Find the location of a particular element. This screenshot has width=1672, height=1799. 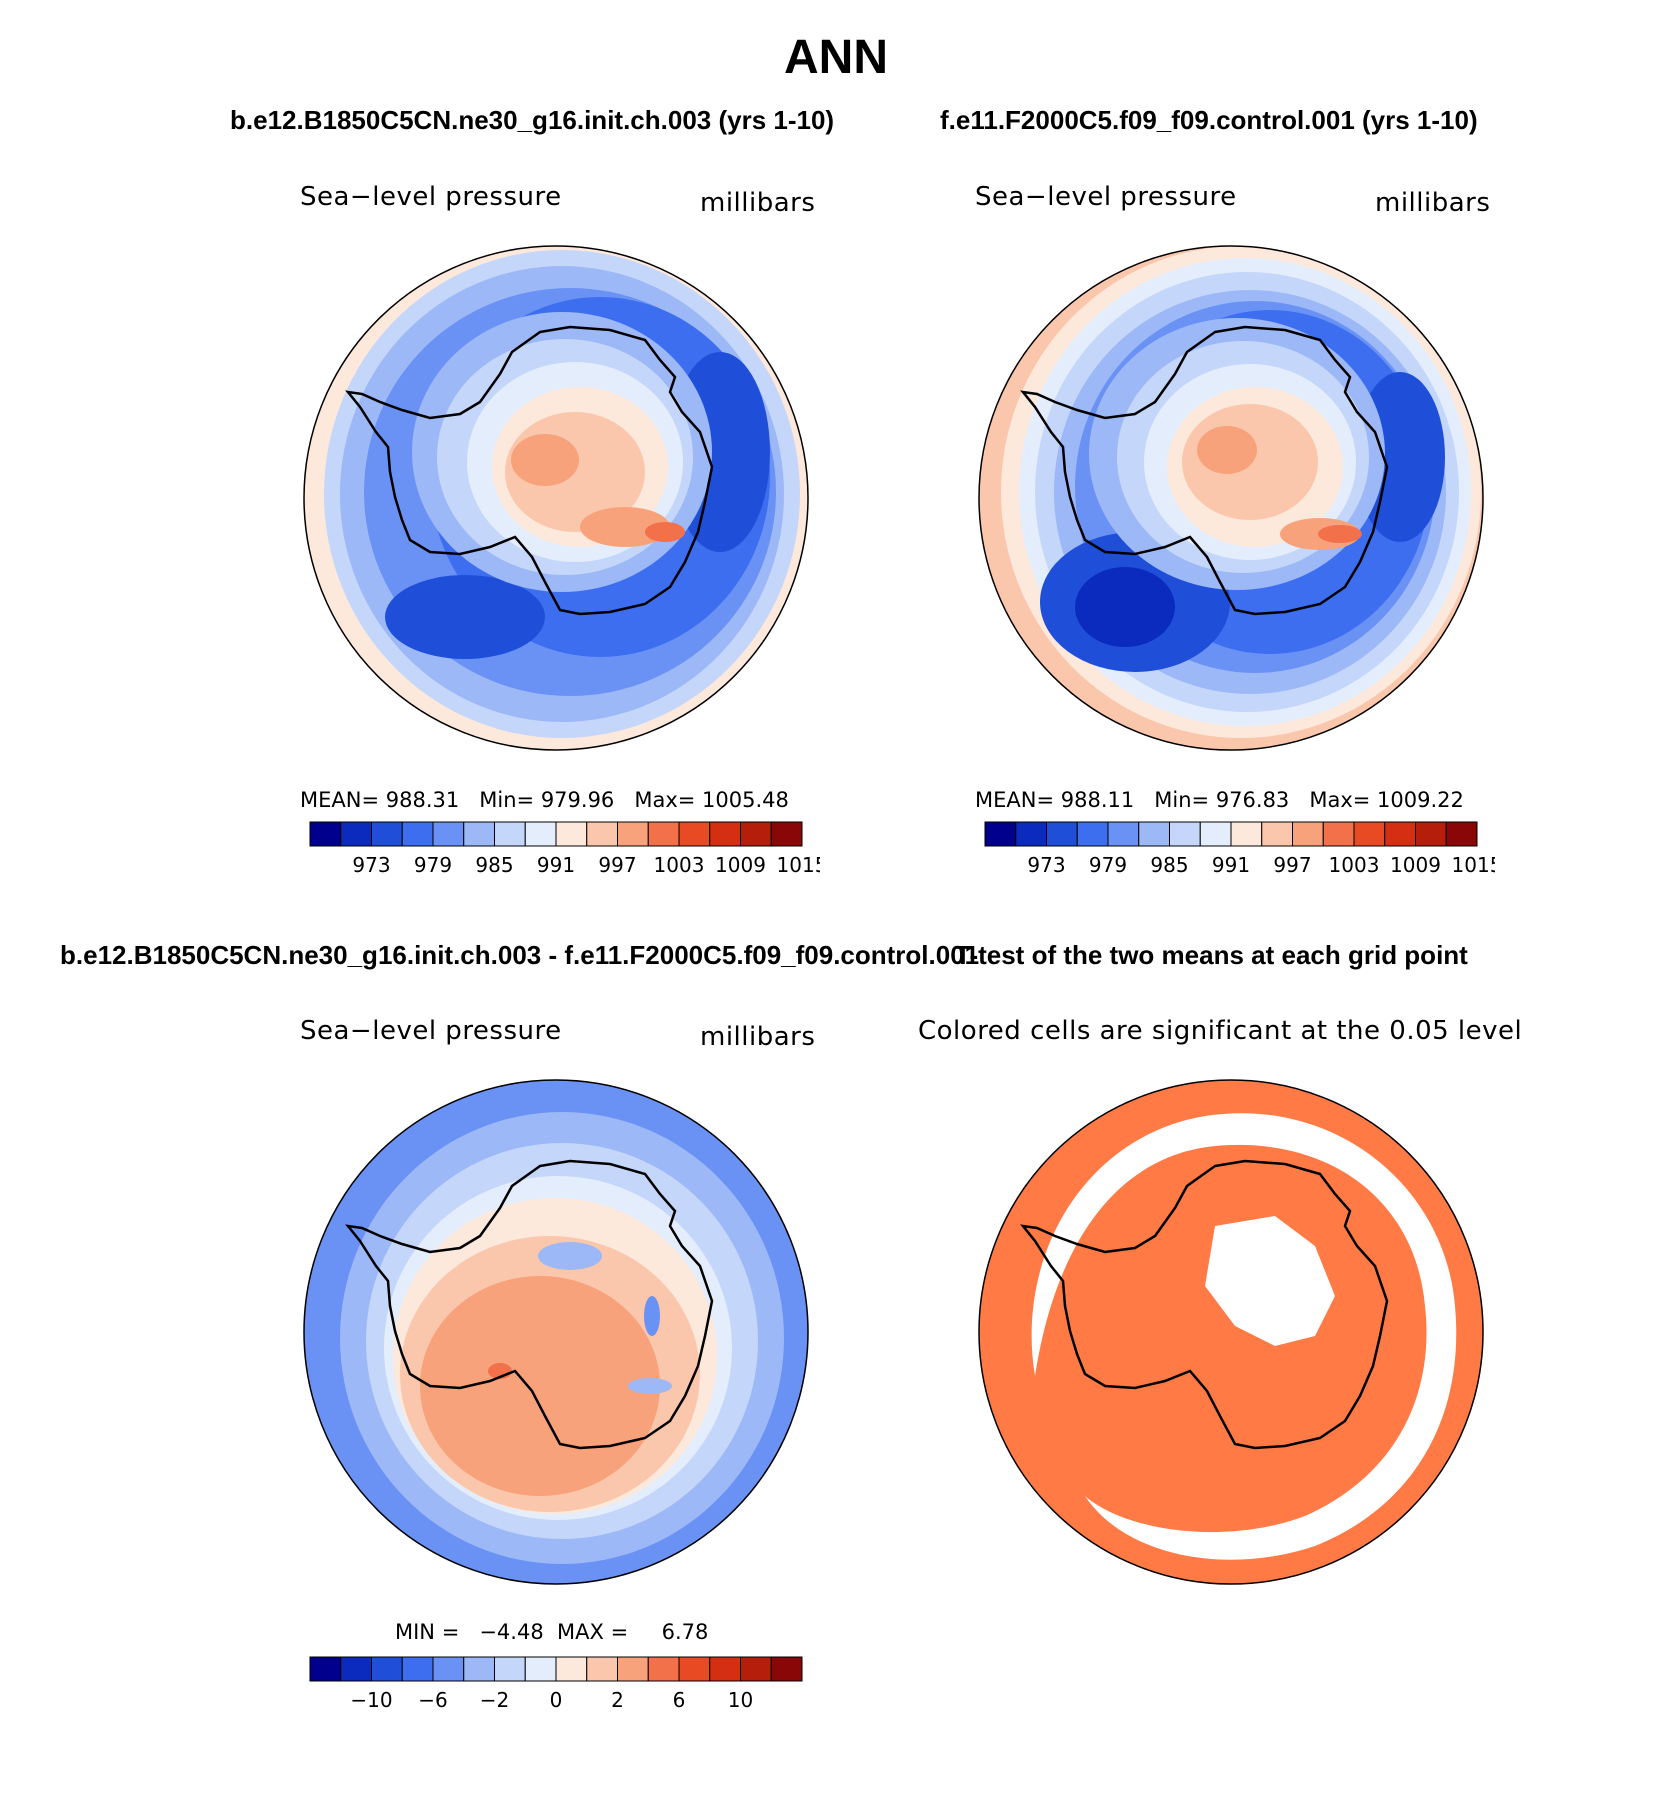

colorbar-labels: 973 979 985 991 997 1003 1009 1015 is located at coordinates (586, 865).